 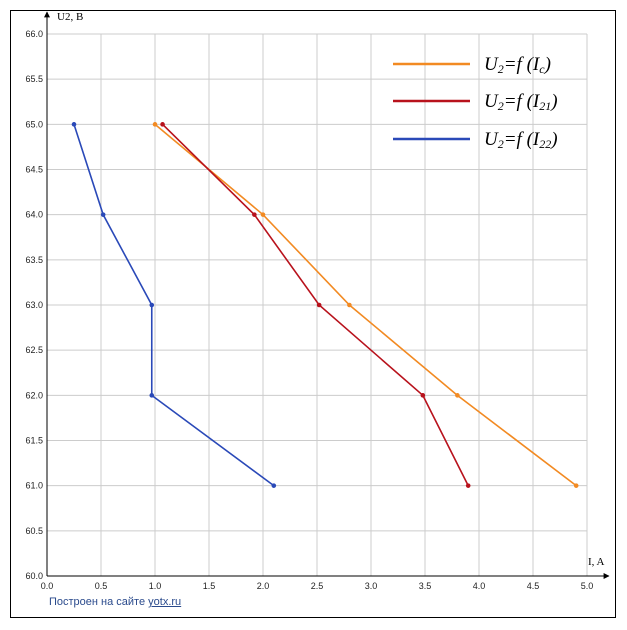 What do you see at coordinates (263, 586) in the screenshot?
I see `x-tick-label: 2.0` at bounding box center [263, 586].